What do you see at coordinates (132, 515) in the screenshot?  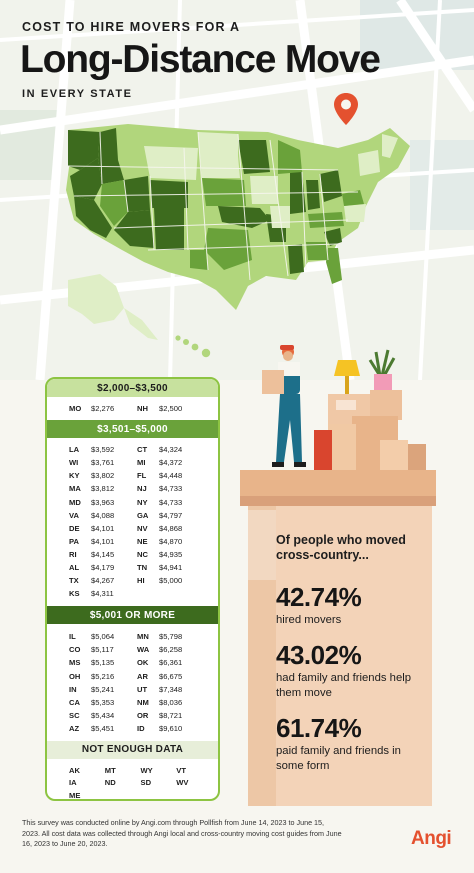 I see `table-row: VA $4,088 GA $4,797` at bounding box center [132, 515].